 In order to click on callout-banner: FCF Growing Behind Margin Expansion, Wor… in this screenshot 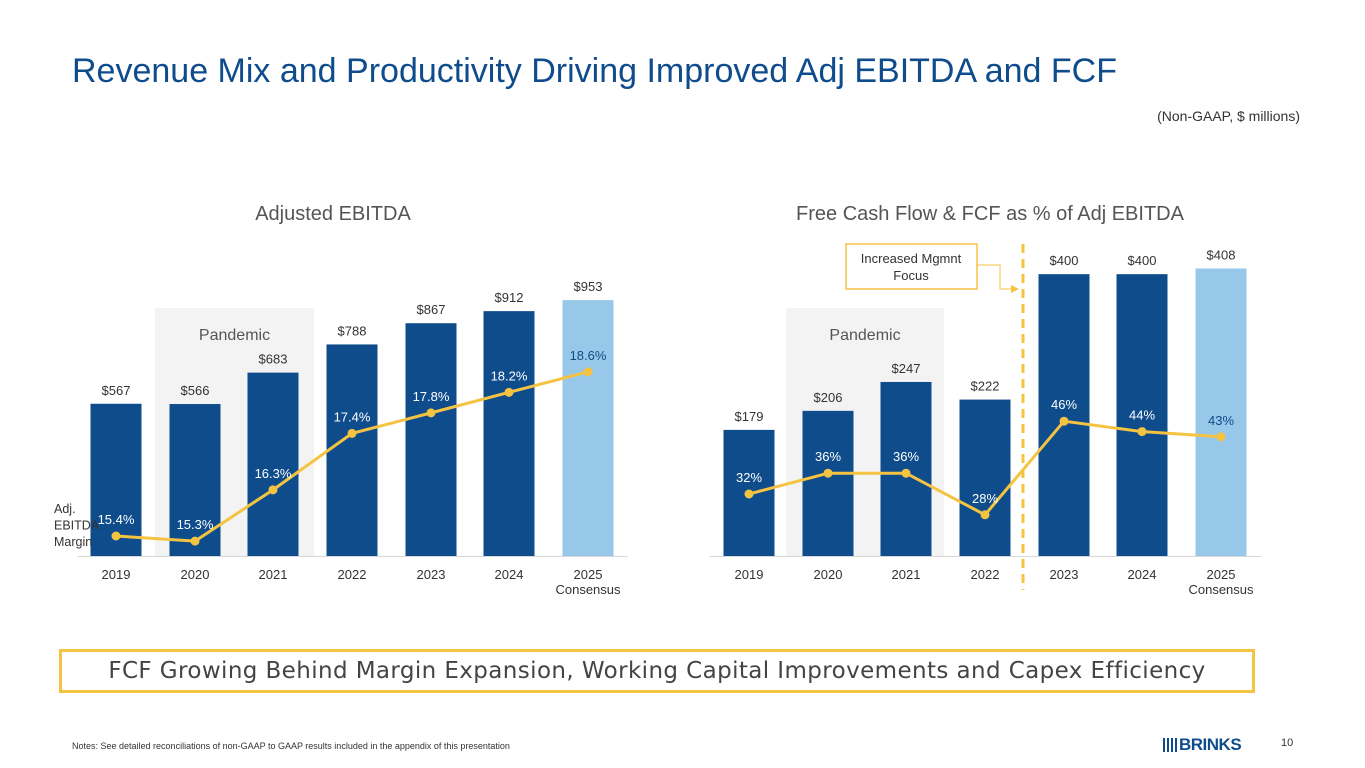, I will do `click(657, 671)`.